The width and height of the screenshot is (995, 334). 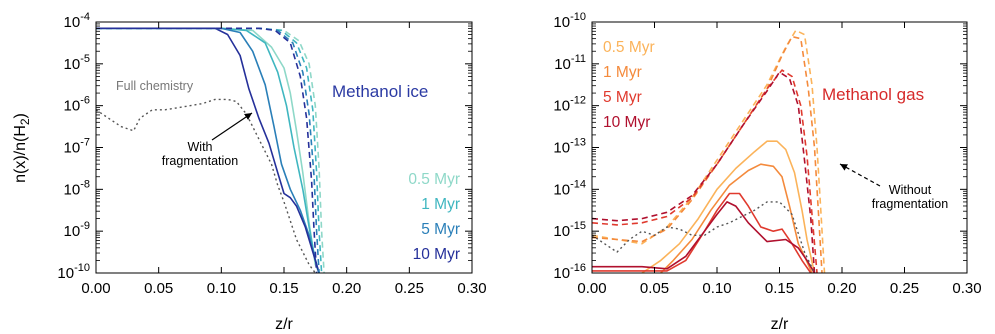 What do you see at coordinates (873, 94) in the screenshot?
I see `chart-title-methanol-gas: Methanol gas` at bounding box center [873, 94].